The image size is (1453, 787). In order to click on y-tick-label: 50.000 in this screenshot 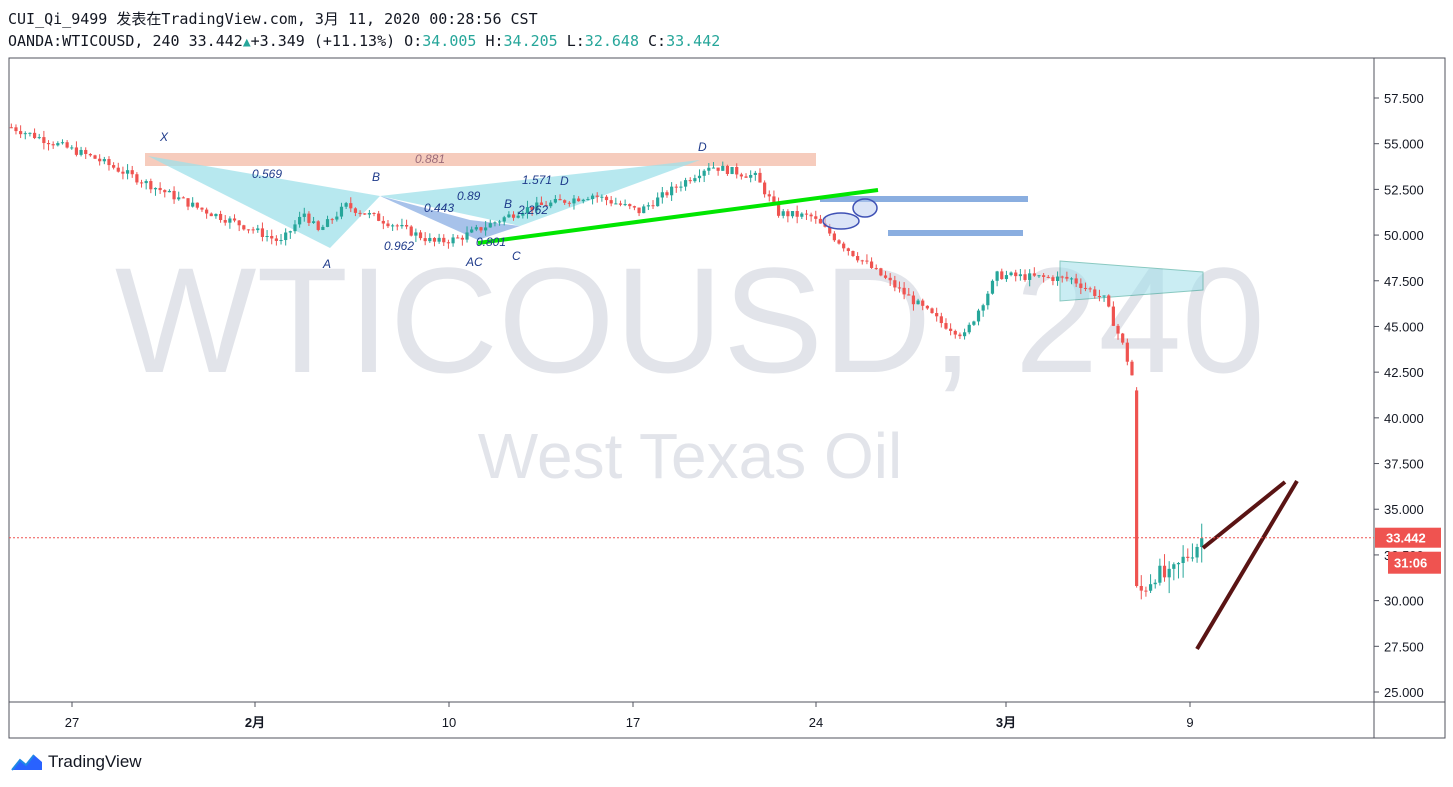, I will do `click(1404, 235)`.